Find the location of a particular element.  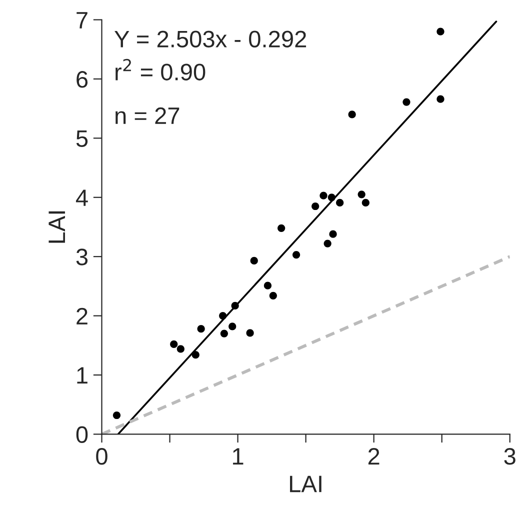

y-axis-title: LAI is located at coordinates (56, 227).